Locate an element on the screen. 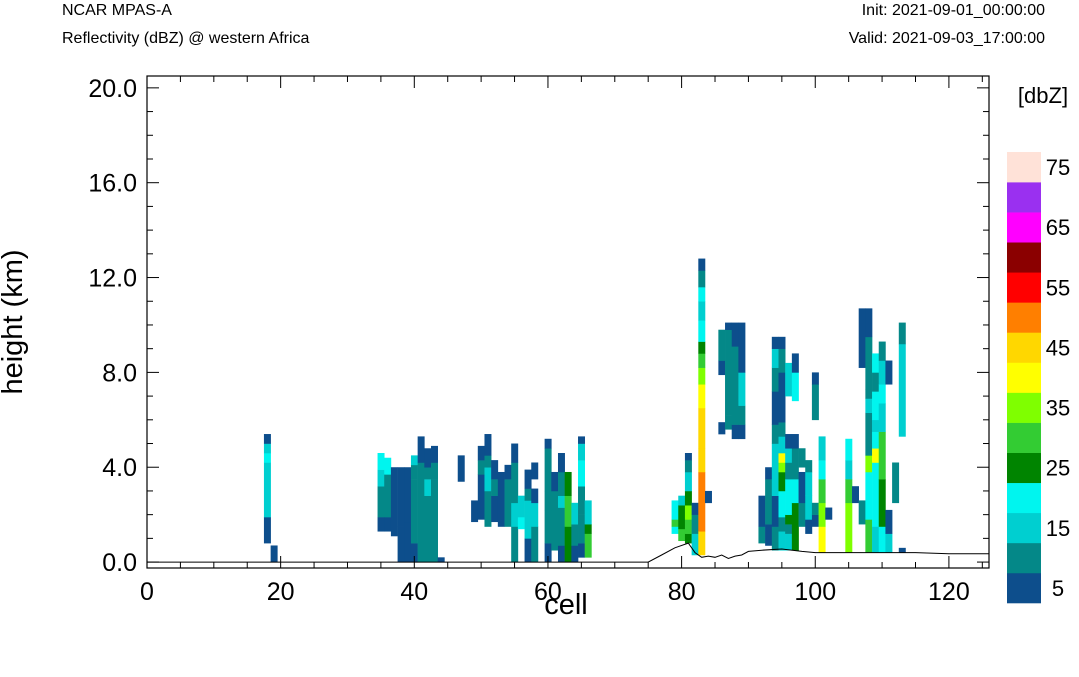  colorbar-label: 55 is located at coordinates (1058, 287).